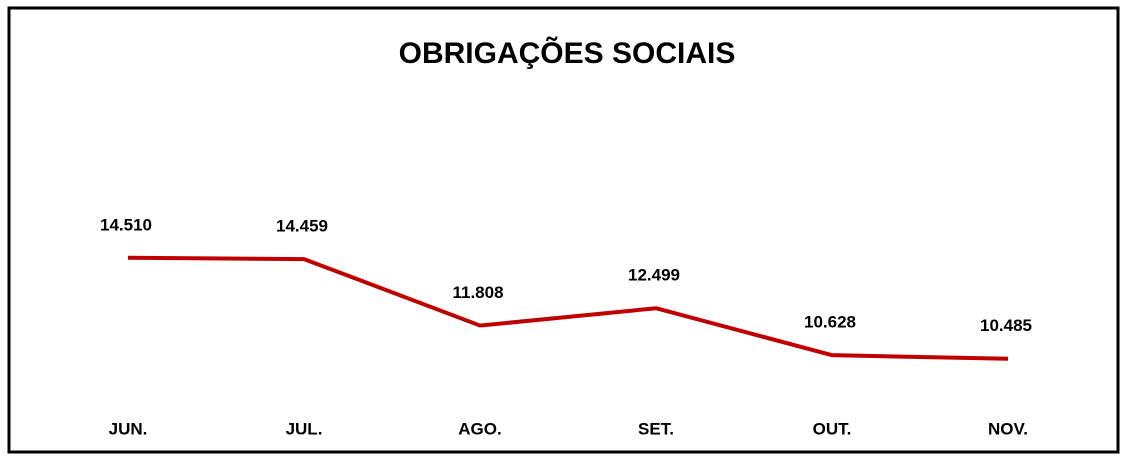 The height and width of the screenshot is (456, 1127). What do you see at coordinates (832, 428) in the screenshot?
I see `x-tick-label: OUT.` at bounding box center [832, 428].